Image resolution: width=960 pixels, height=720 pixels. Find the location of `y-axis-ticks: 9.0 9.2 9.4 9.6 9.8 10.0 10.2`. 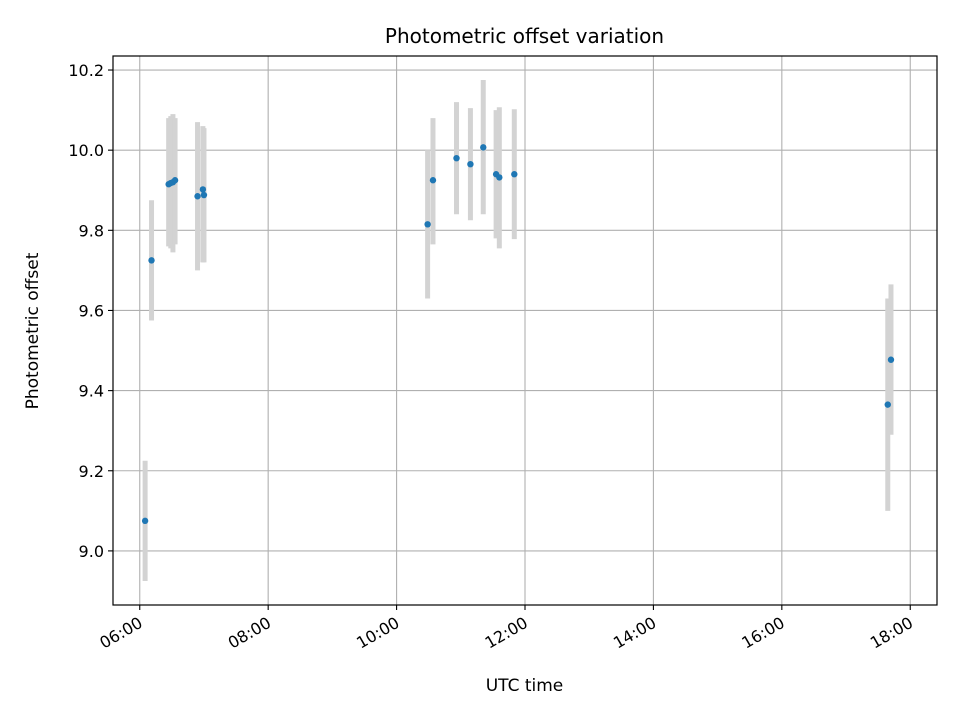

y-axis-ticks: 9.0 9.2 9.4 9.6 9.8 10.0 10.2 is located at coordinates (90, 311).